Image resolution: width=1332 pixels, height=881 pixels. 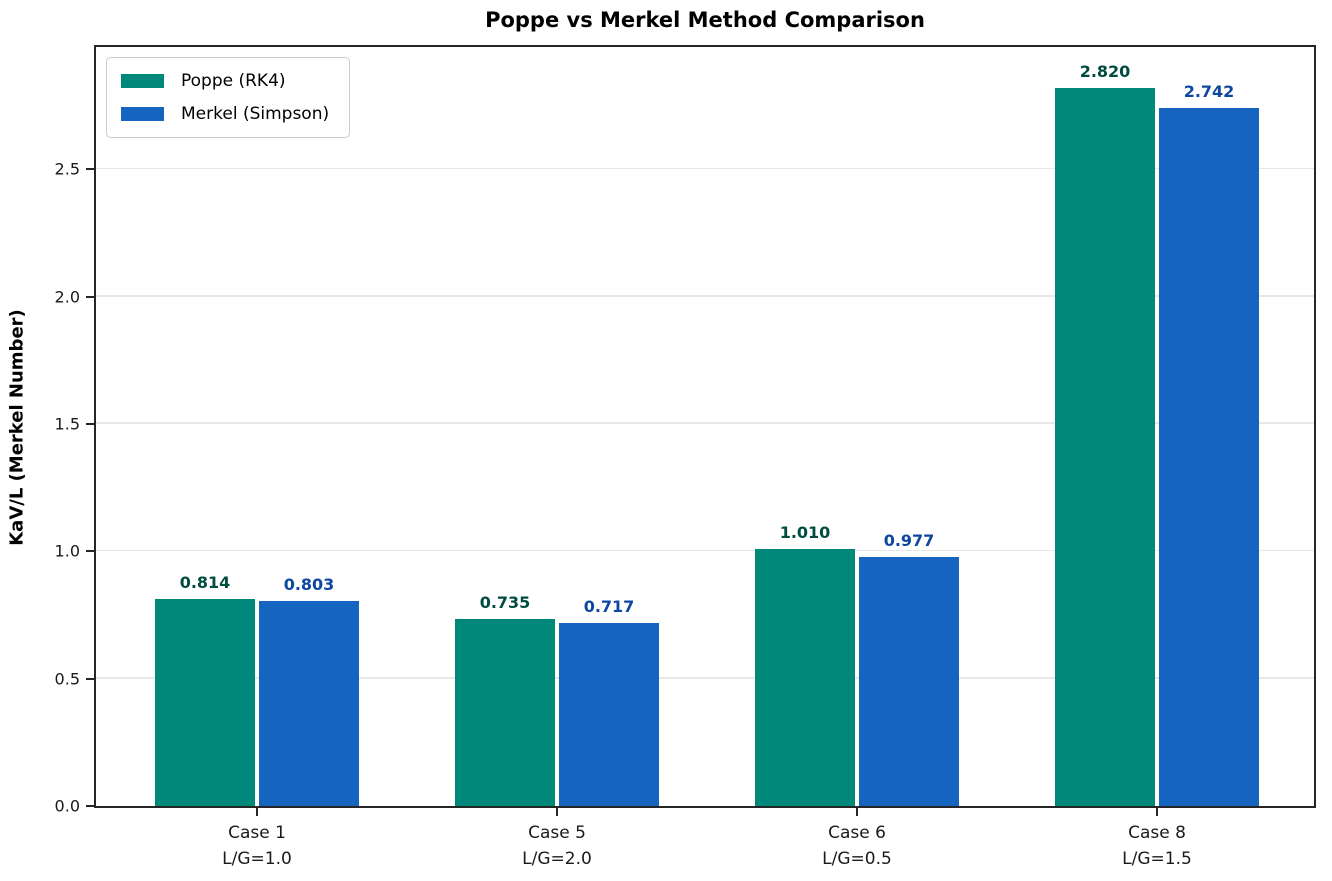 What do you see at coordinates (557, 846) in the screenshot?
I see `x-tick-label: Case 5 L/G=2.0` at bounding box center [557, 846].